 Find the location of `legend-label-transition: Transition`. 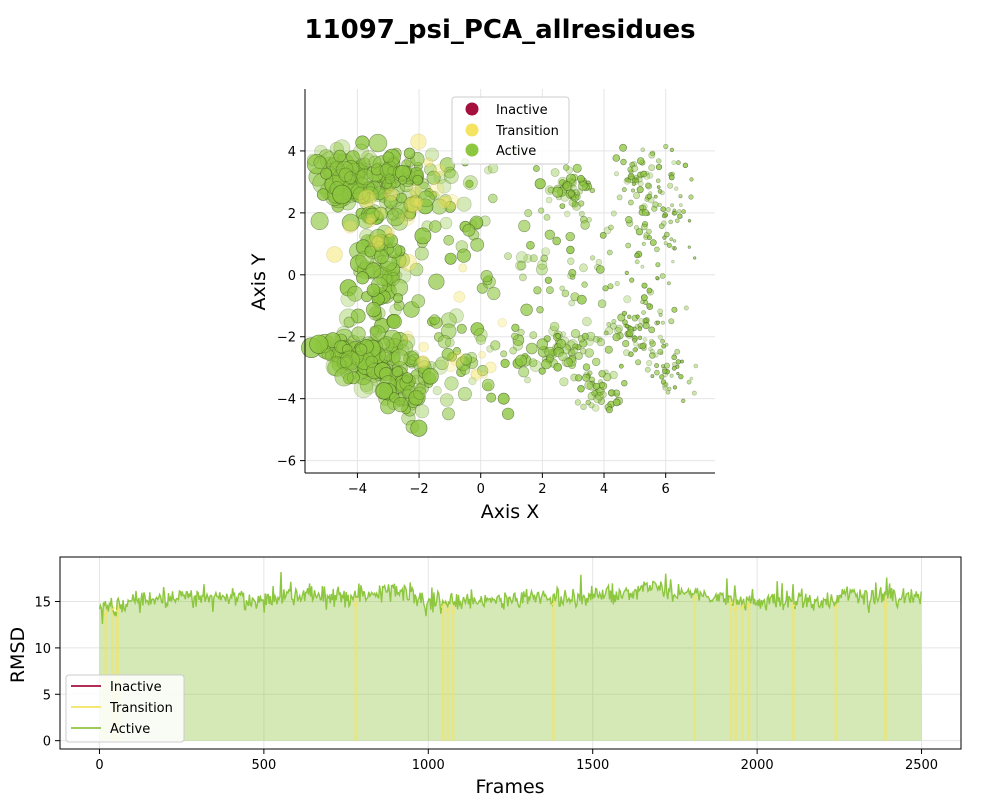

legend-label-transition: Transition is located at coordinates (527, 131).